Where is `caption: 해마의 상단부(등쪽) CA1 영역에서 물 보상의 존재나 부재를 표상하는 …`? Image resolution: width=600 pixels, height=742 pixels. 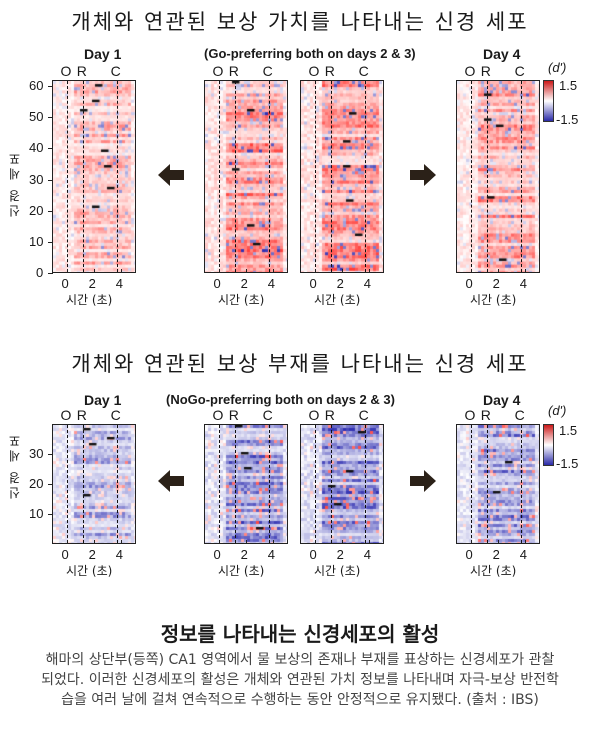 caption: 해마의 상단부(등쪽) CA1 영역에서 물 보상의 존재나 부재를 표상하는 … is located at coordinates (300, 680).